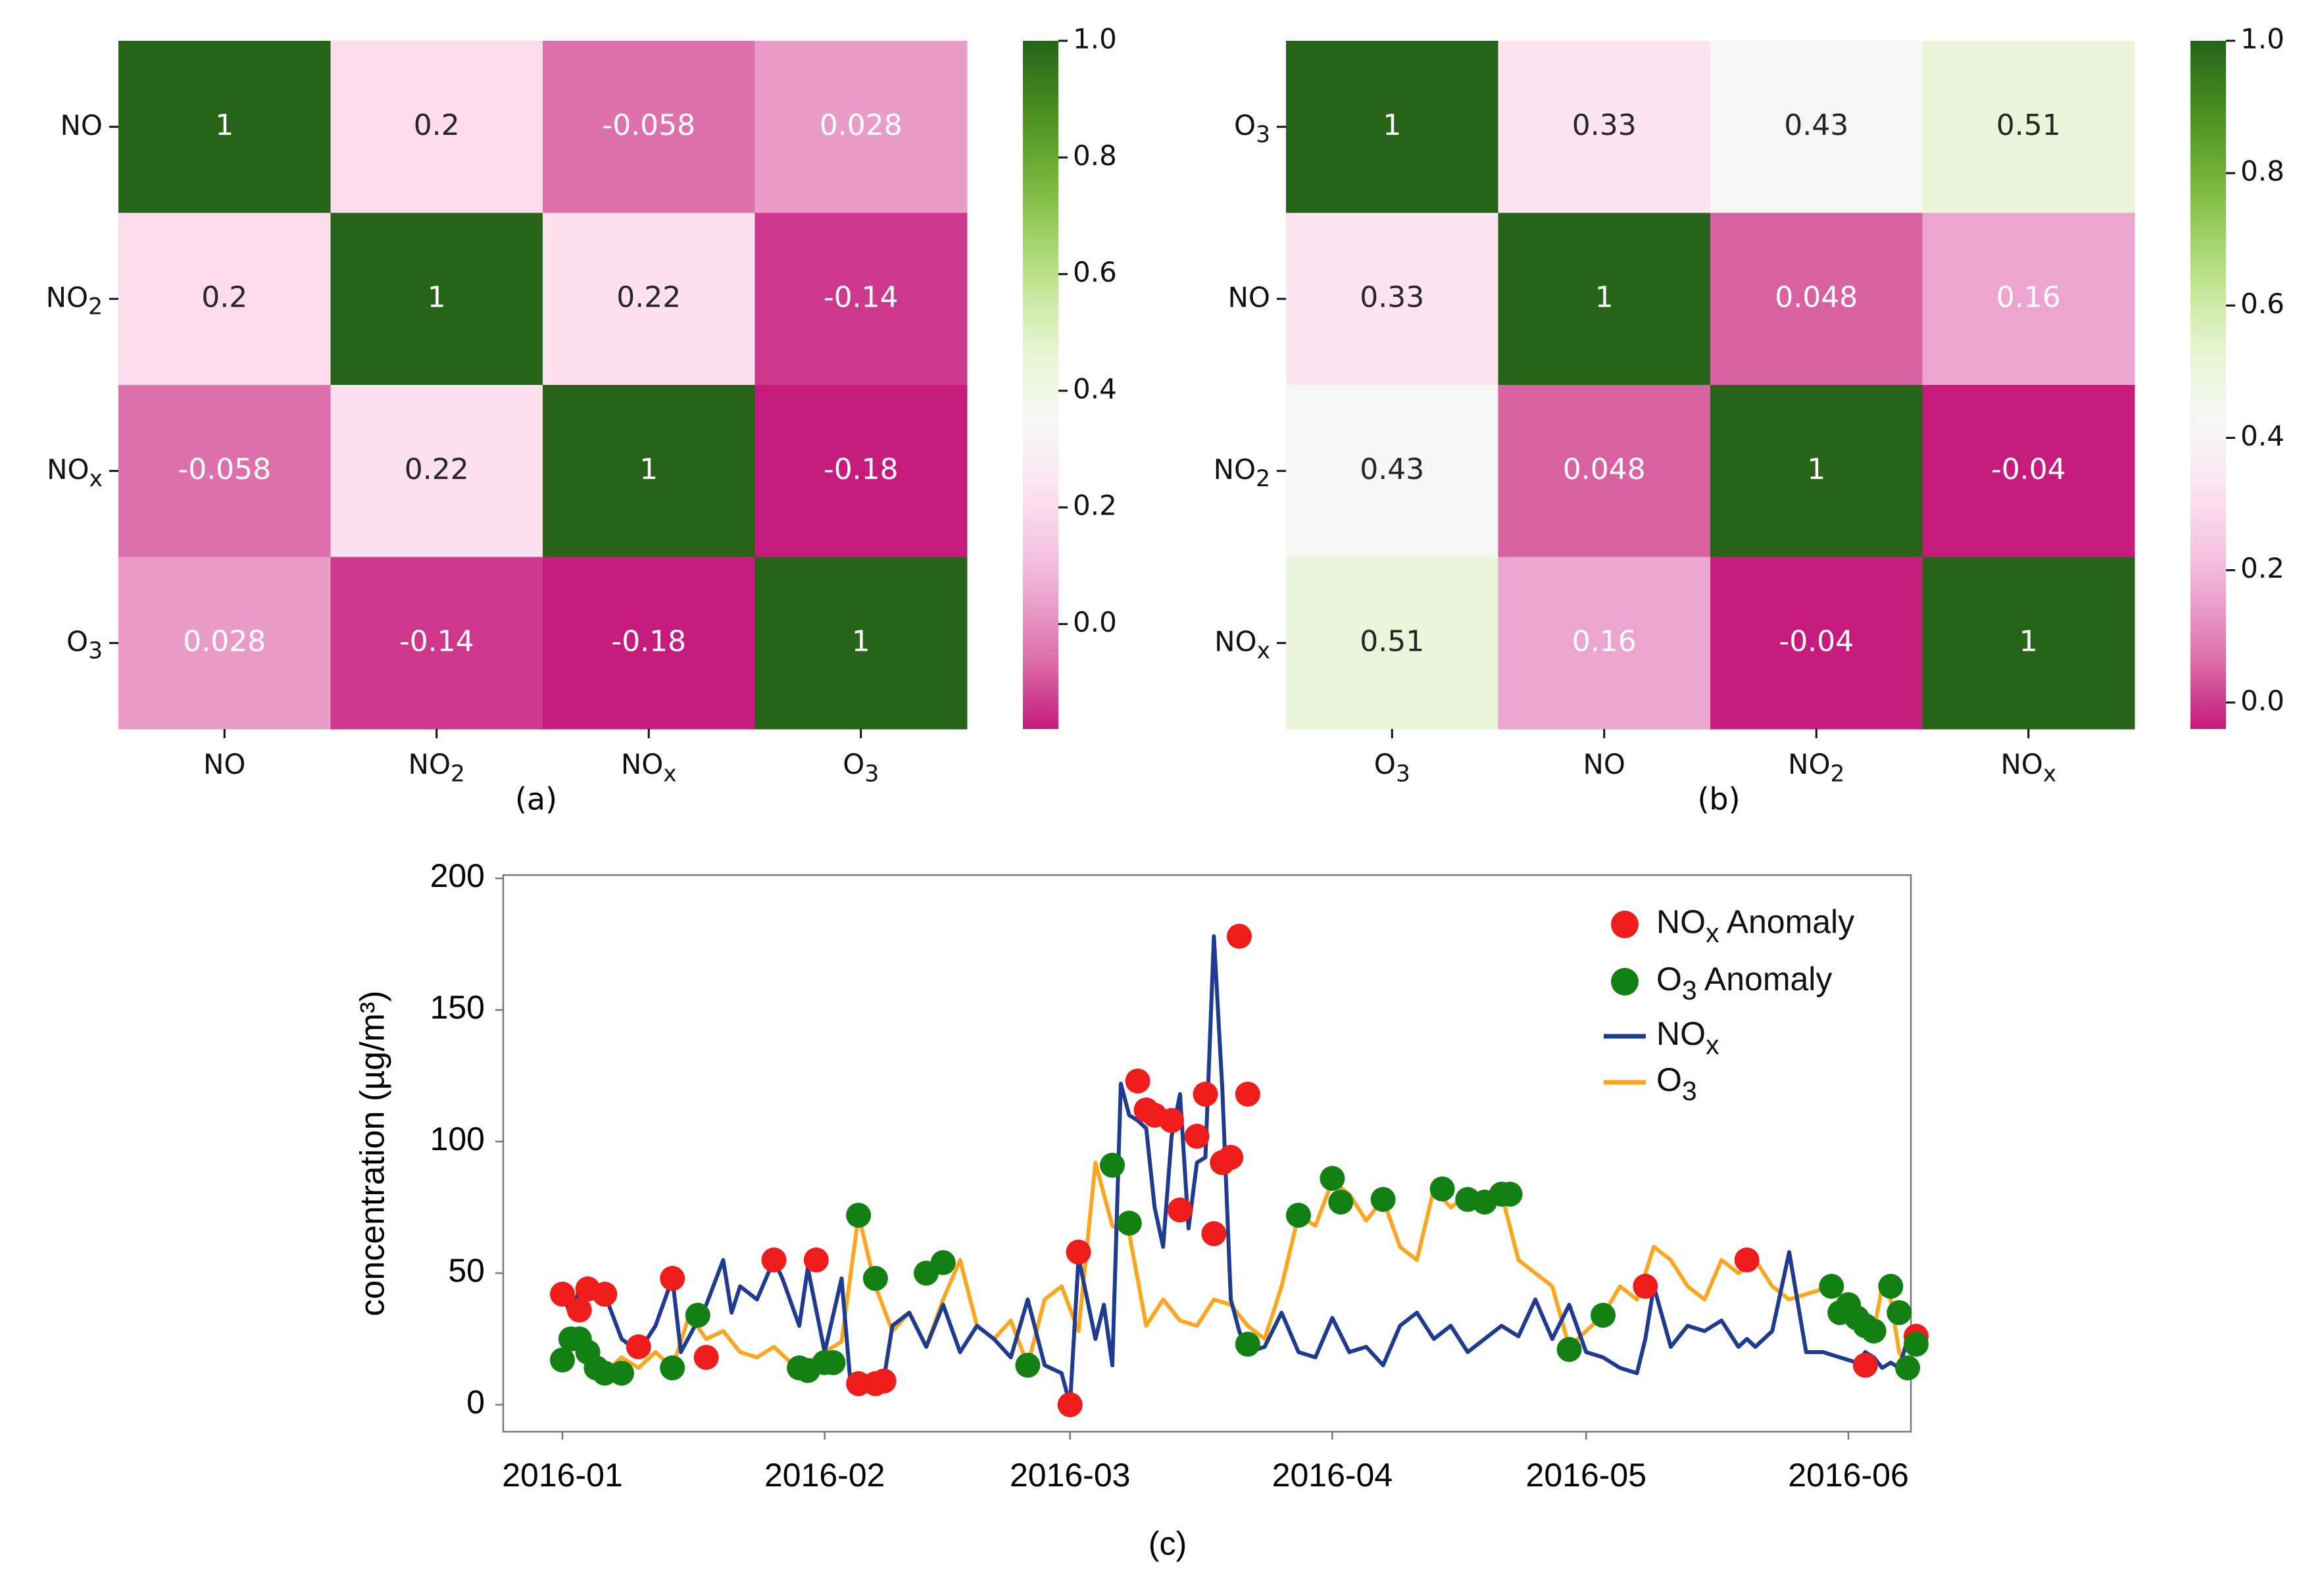 The image size is (2324, 1587). Describe the element at coordinates (1816, 768) in the screenshot. I see `col-label: NO2` at that location.